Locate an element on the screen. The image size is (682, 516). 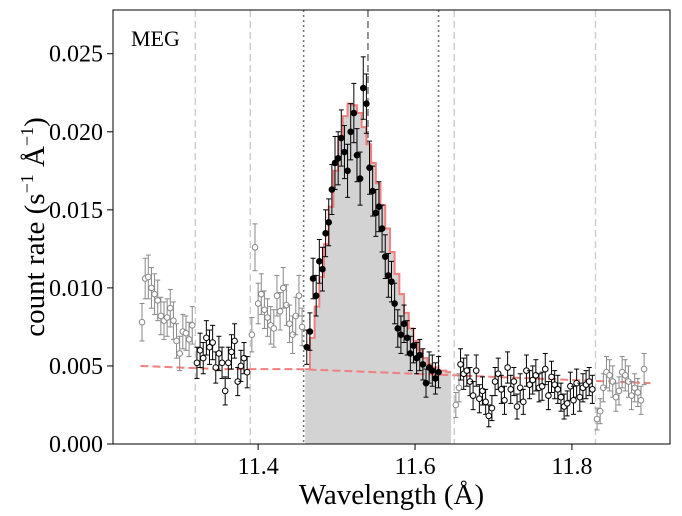
y-tick-label-1: 0.005 is located at coordinates (76, 367).